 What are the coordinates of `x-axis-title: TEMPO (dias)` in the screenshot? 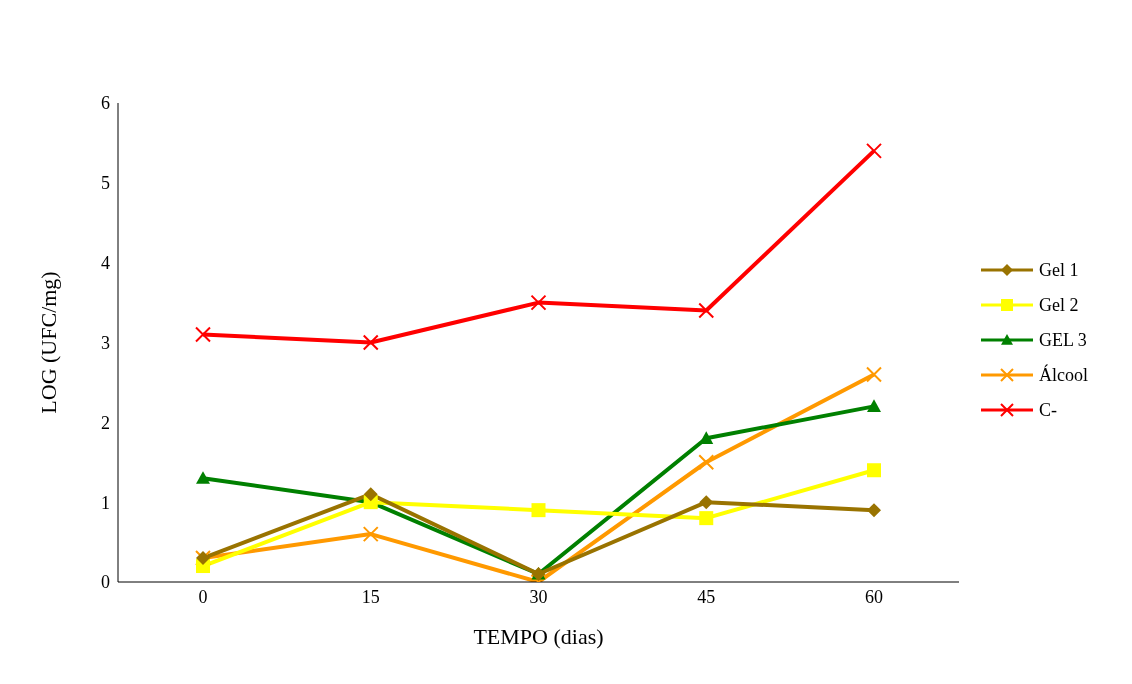 It's located at (538, 636).